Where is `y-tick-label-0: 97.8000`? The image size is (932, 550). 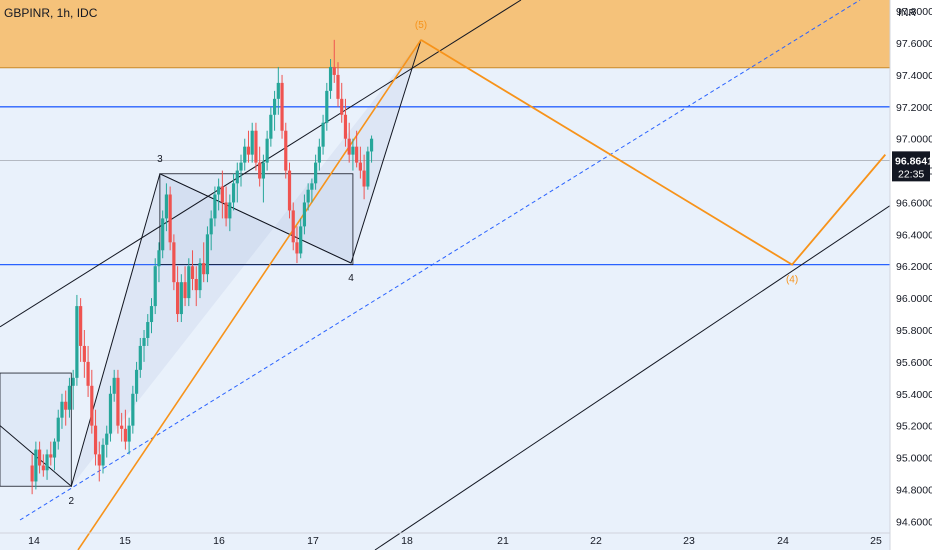 y-tick-label-0: 97.8000 is located at coordinates (914, 12).